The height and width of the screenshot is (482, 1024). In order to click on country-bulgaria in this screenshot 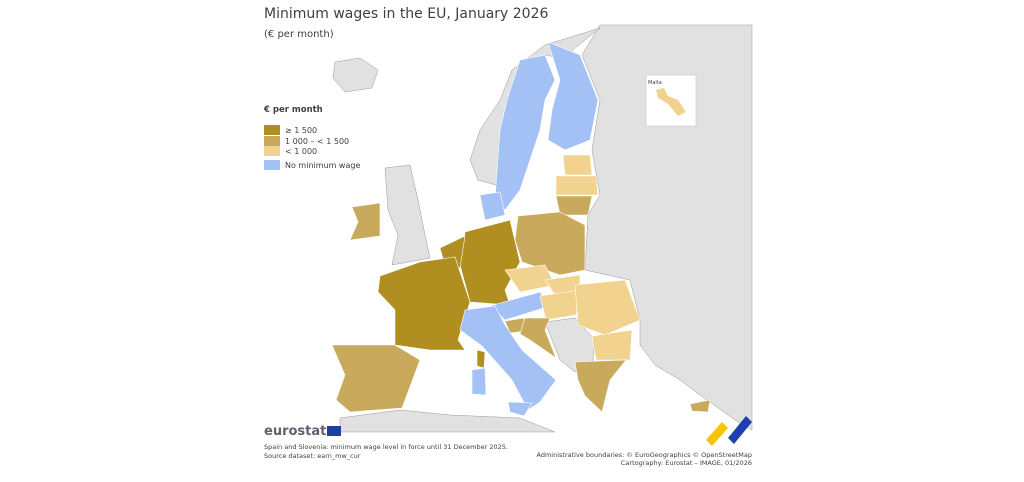, I will do `click(612, 345)`.